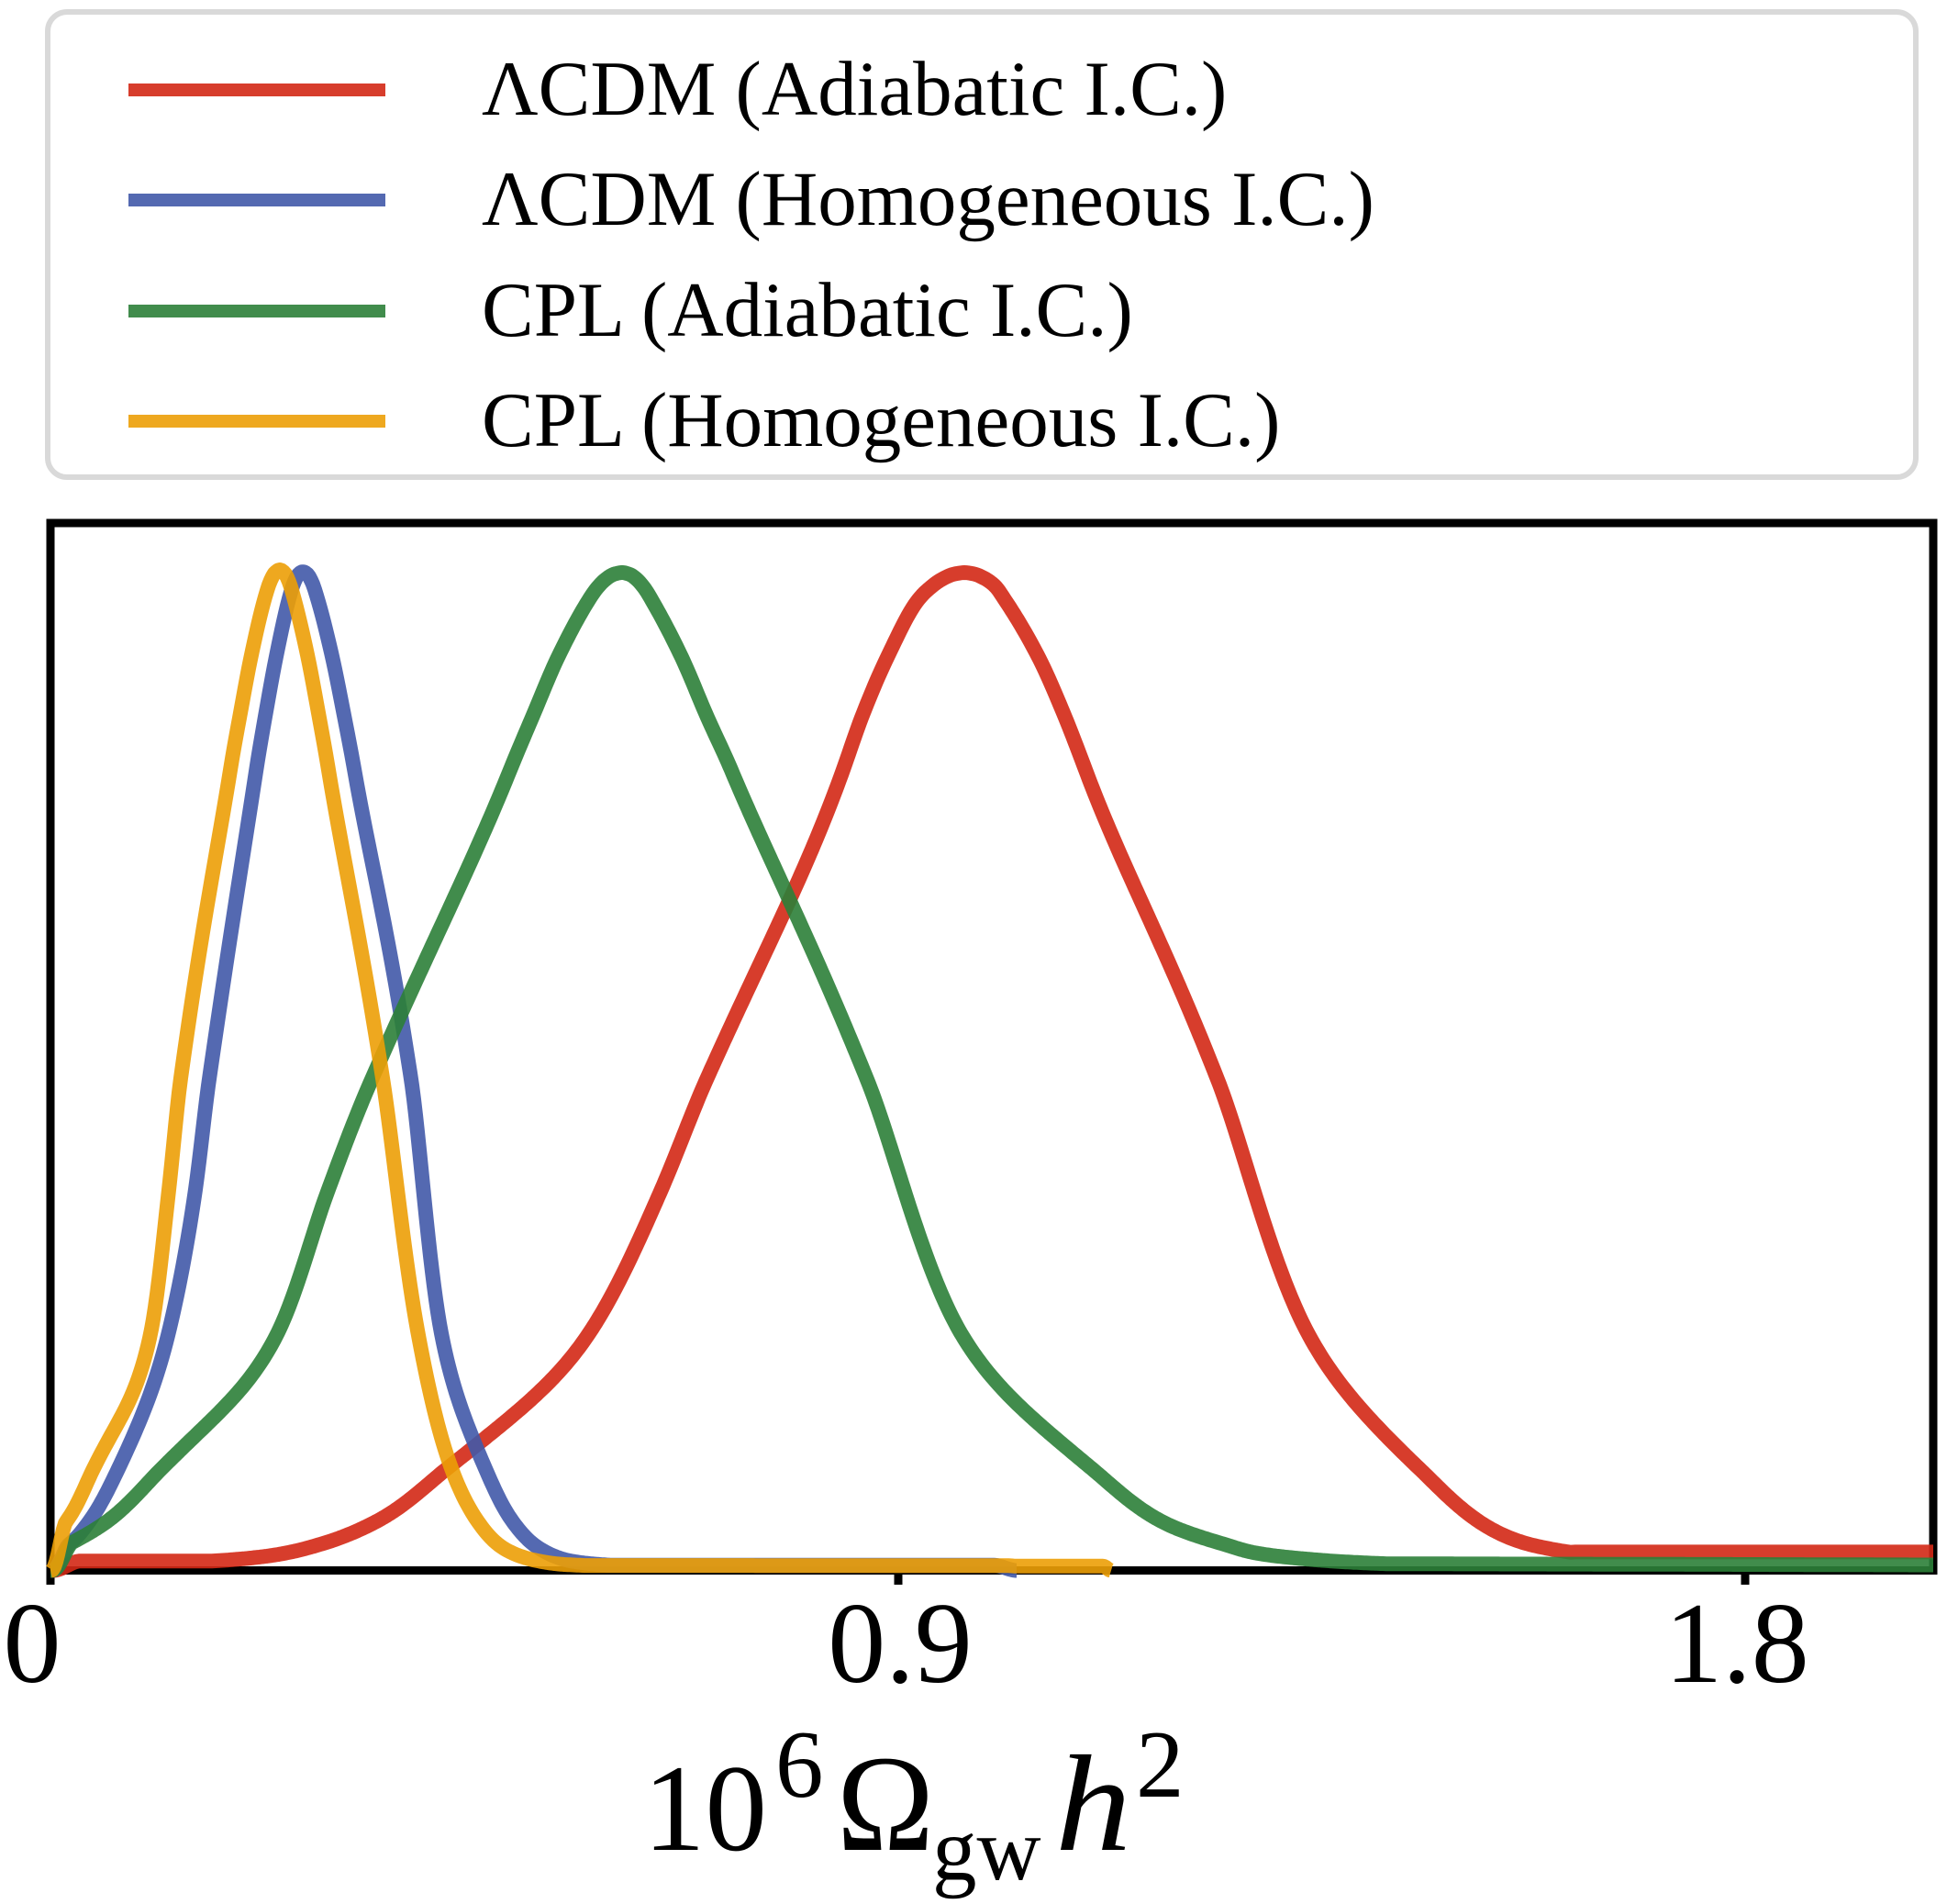 The width and height of the screenshot is (1947, 1904). What do you see at coordinates (900, 1644) in the screenshot?
I see `svg-text: 0.9` at bounding box center [900, 1644].